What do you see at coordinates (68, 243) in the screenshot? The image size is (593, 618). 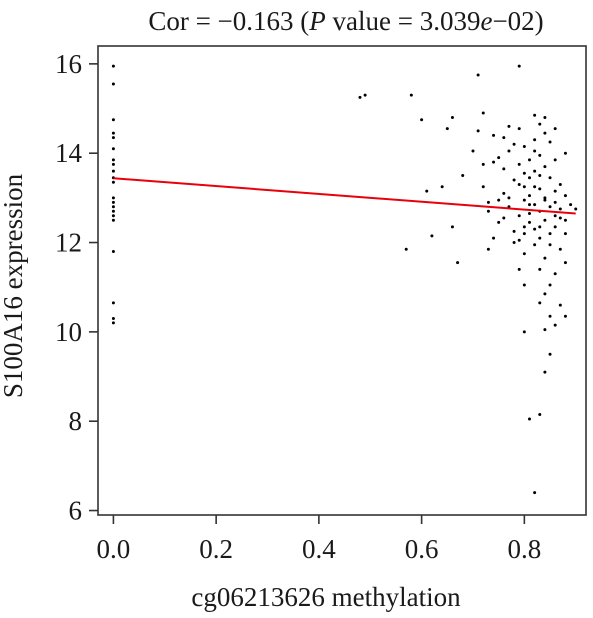 I see `y-tick-label: 12` at bounding box center [68, 243].